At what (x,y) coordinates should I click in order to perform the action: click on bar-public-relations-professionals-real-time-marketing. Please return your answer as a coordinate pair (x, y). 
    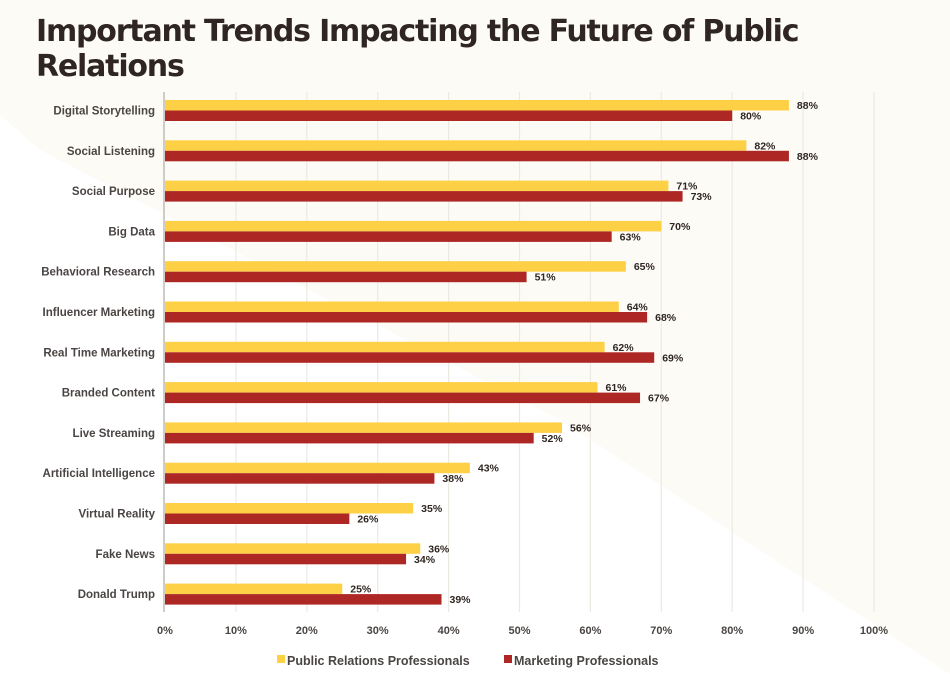
    Looking at the image, I should click on (385, 347).